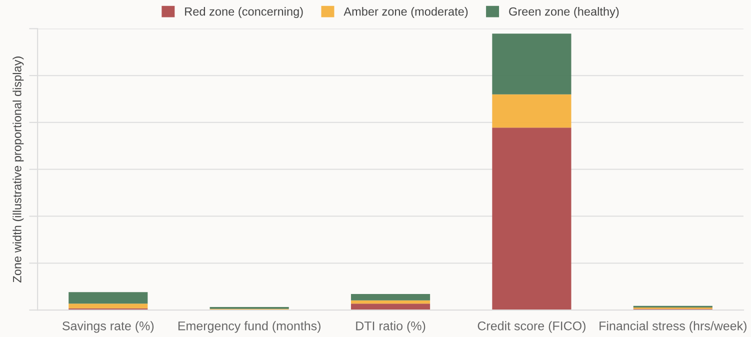 The height and width of the screenshot is (337, 751). Describe the element at coordinates (244, 12) in the screenshot. I see `legend-label: Red zone (concerning)` at that location.